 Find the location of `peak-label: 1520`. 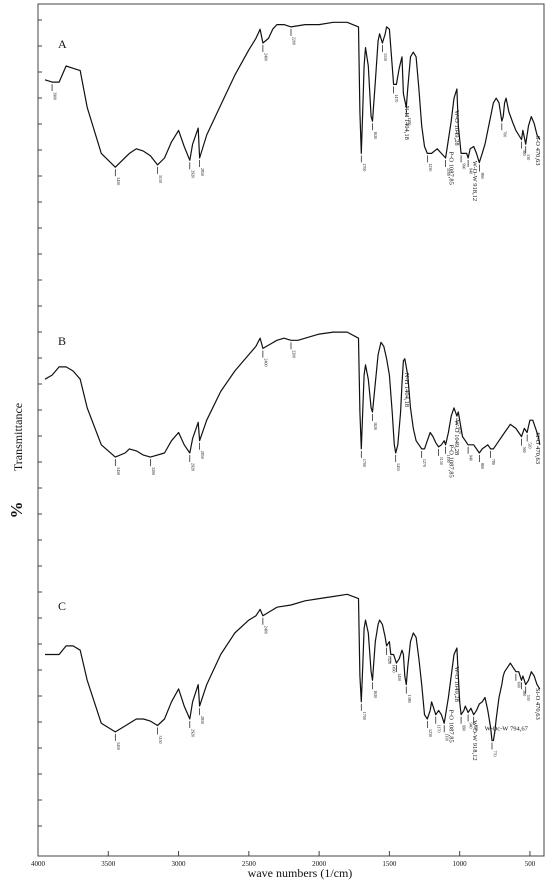

peak-label: 1520 is located at coordinates (389, 660).